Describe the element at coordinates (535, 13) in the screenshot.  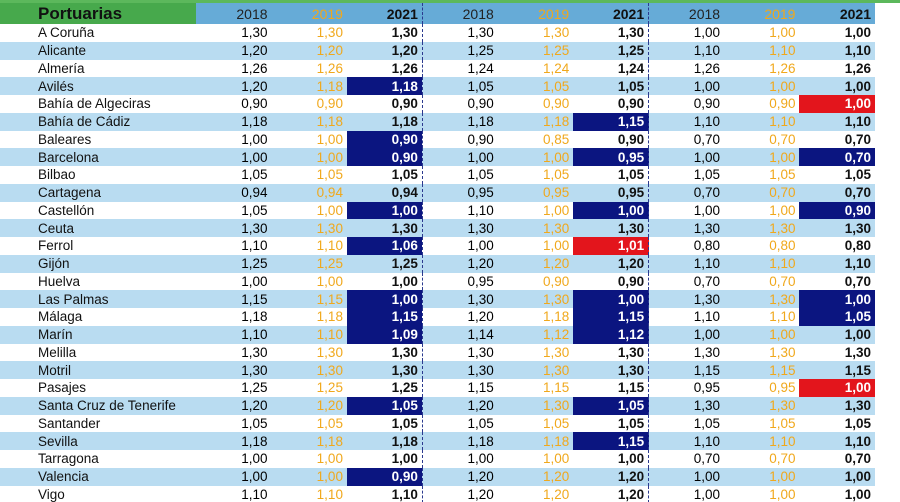
I see `year-header: 2019` at that location.